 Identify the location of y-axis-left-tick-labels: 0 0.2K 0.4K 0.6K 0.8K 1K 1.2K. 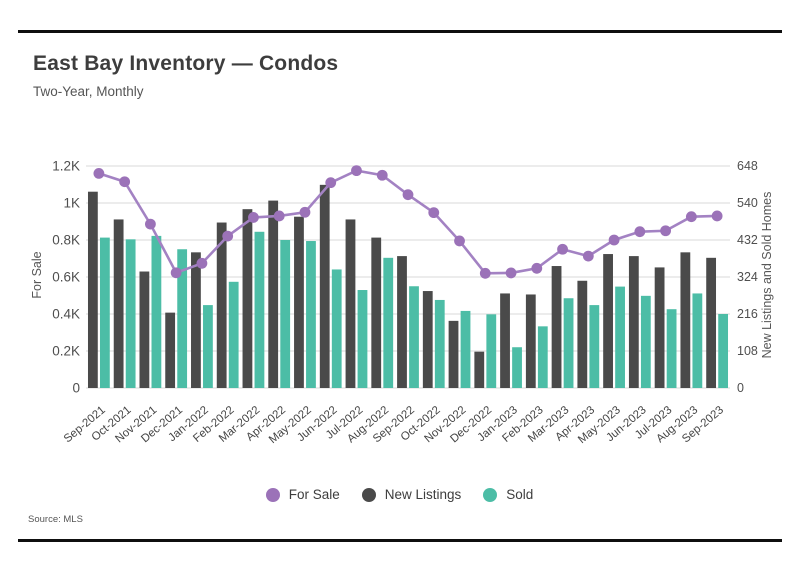
(66, 277).